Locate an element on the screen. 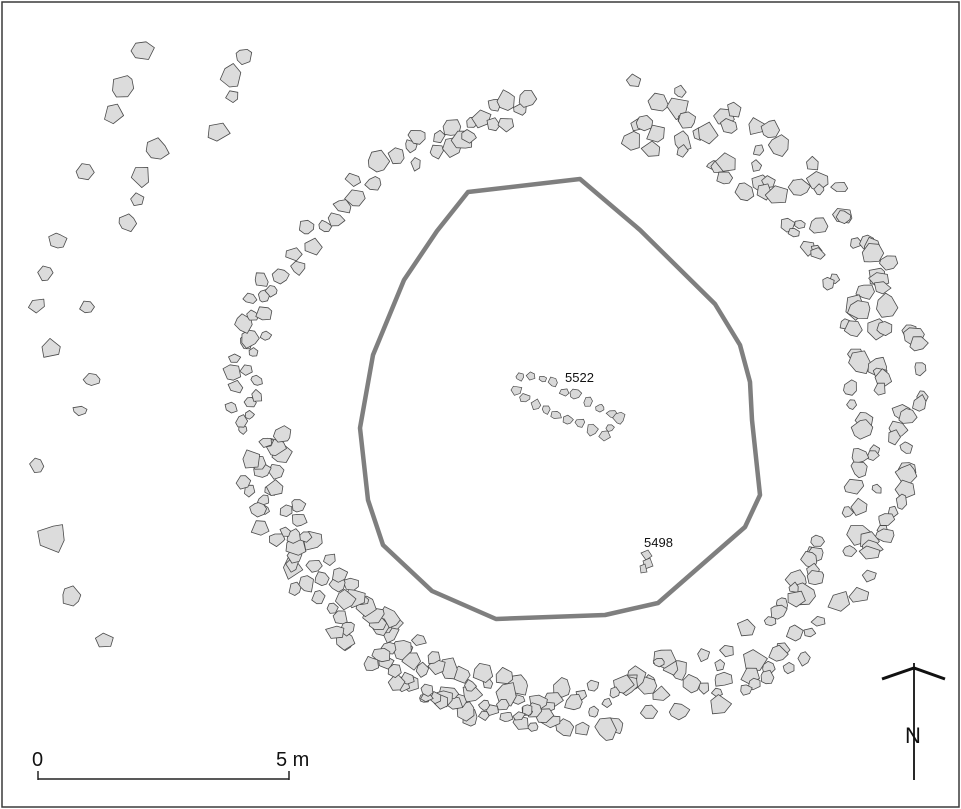  feature-5498-stone is located at coordinates (646, 555).